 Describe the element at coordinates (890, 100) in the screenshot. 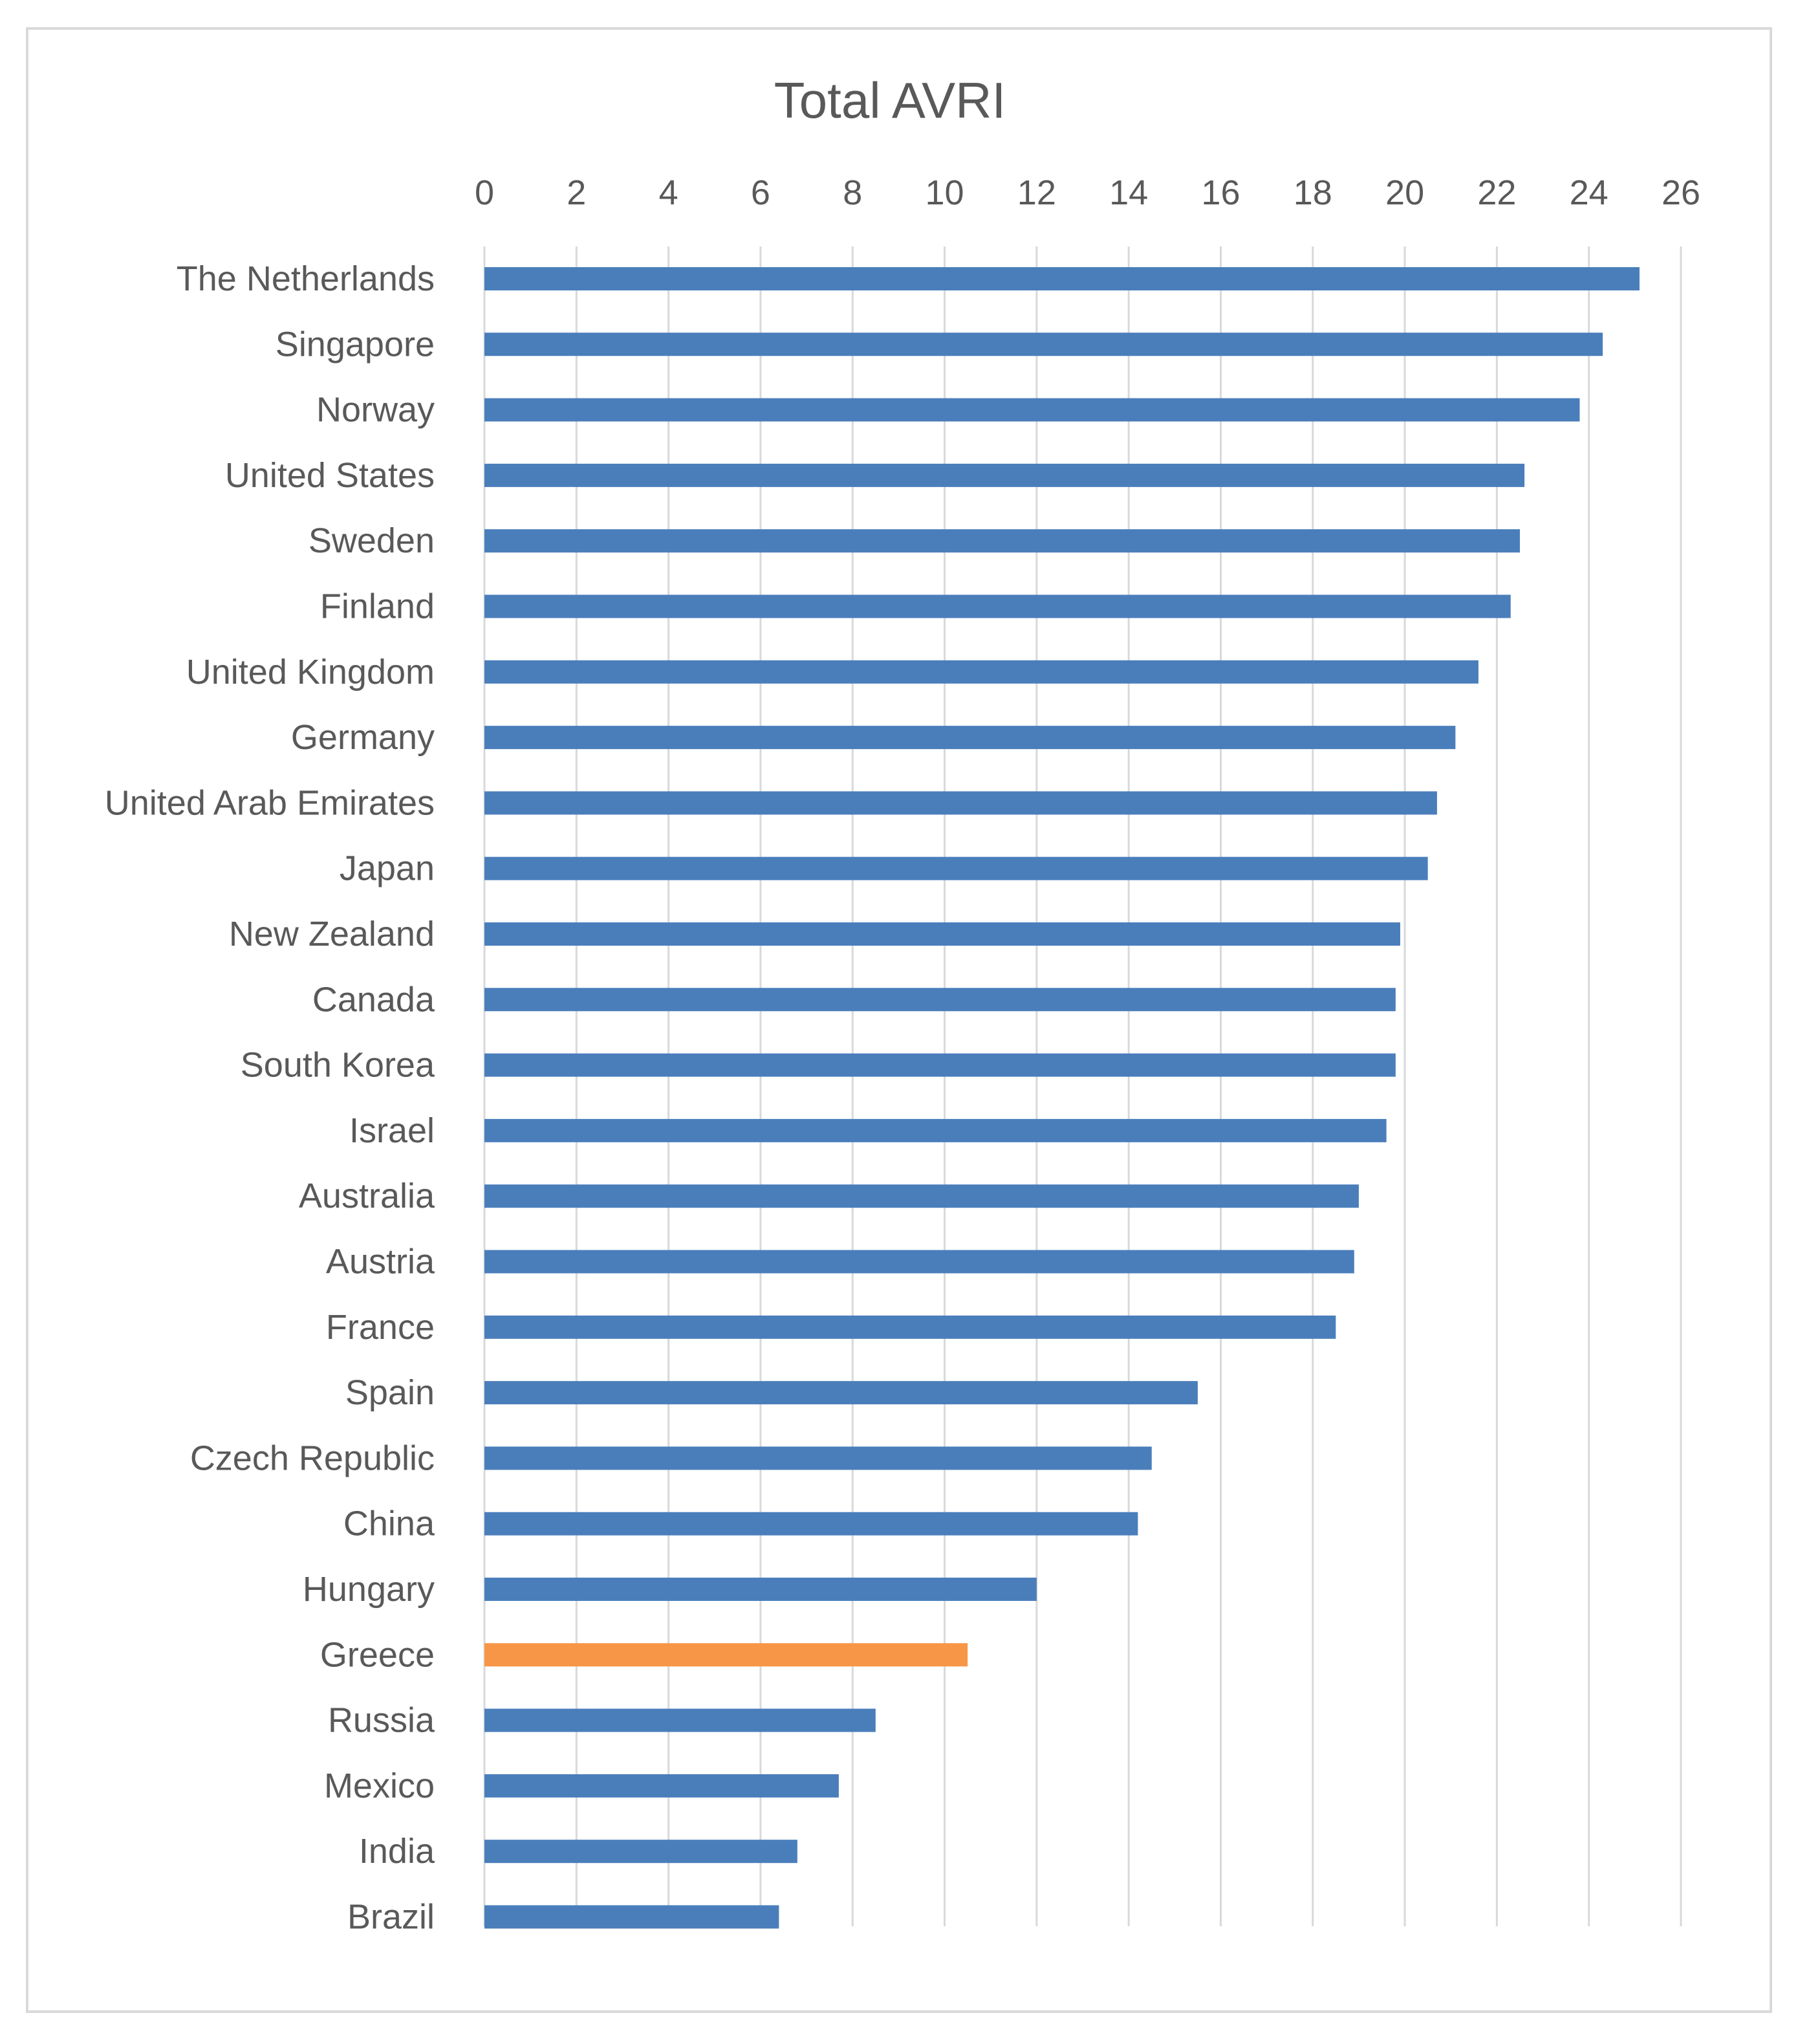

I see `chart-title: Total AVRI` at that location.